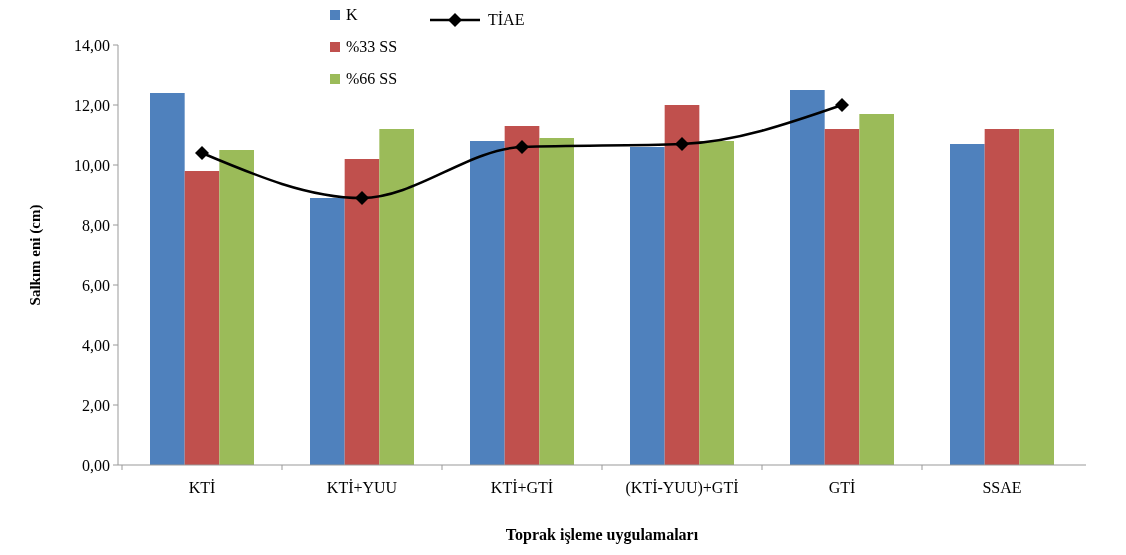 This screenshot has height=555, width=1126. What do you see at coordinates (92, 45) in the screenshot?
I see `y-tick-label: 14,00` at bounding box center [92, 45].